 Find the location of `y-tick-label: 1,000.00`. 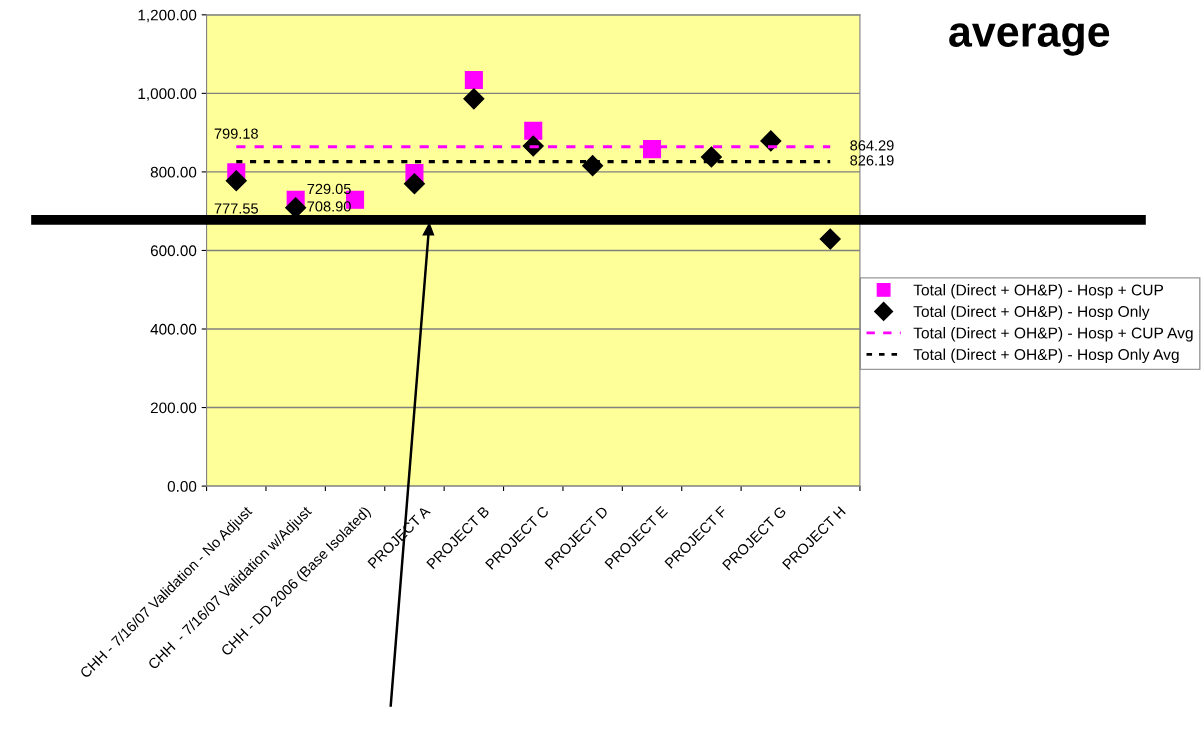

y-tick-label: 1,000.00 is located at coordinates (167, 94).